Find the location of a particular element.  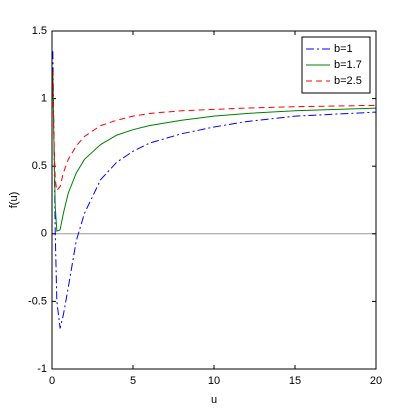

y-tick-label: 1.5 is located at coordinates (39, 31).